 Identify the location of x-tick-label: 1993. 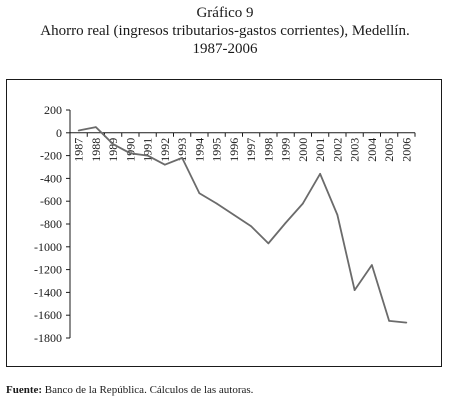
(182, 150).